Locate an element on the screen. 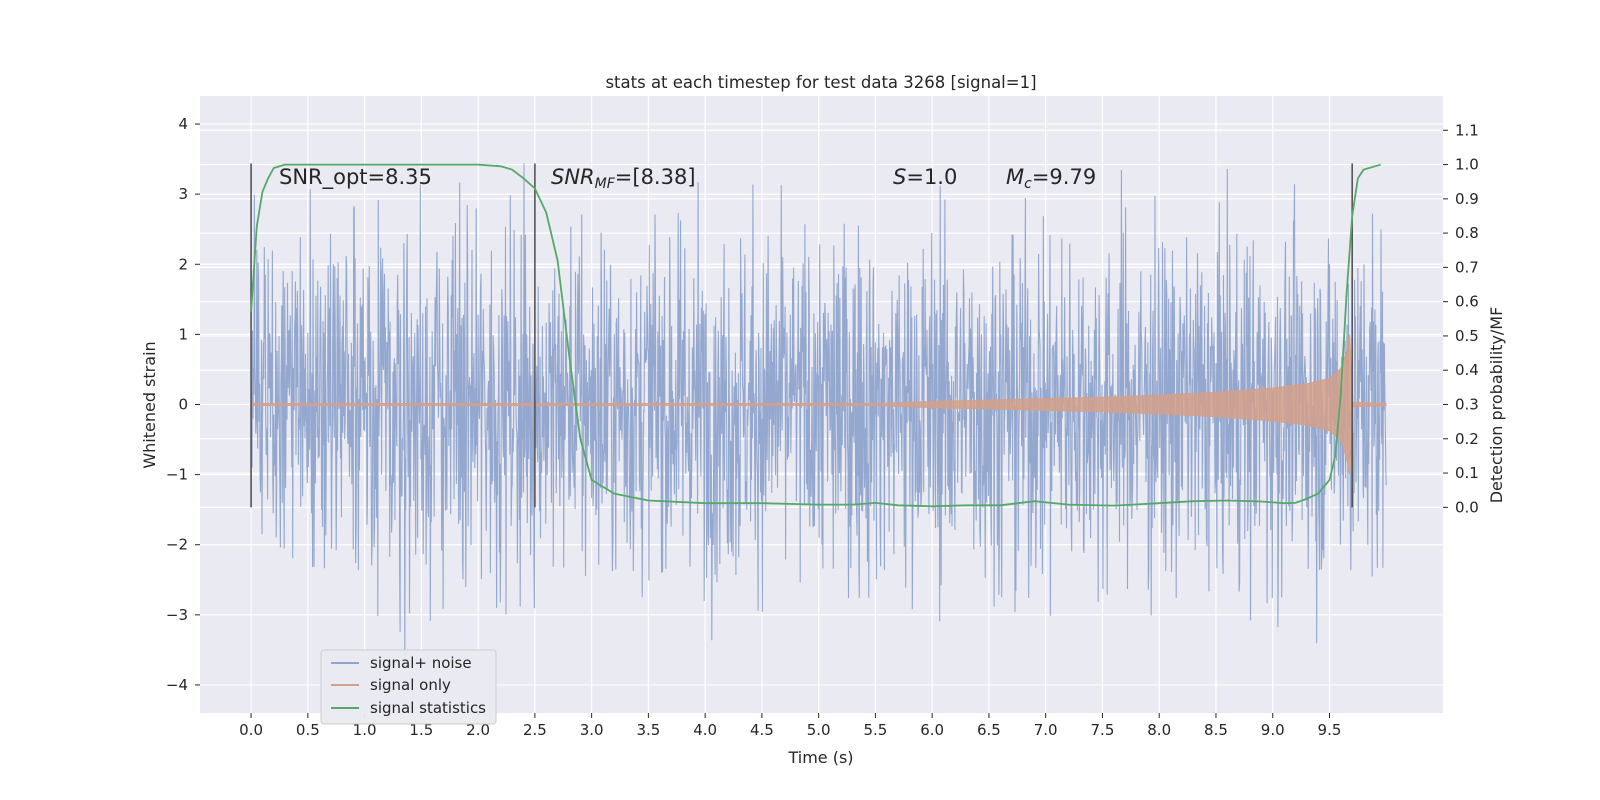 The height and width of the screenshot is (800, 1600). annotation-s-main: S is located at coordinates (899, 177).